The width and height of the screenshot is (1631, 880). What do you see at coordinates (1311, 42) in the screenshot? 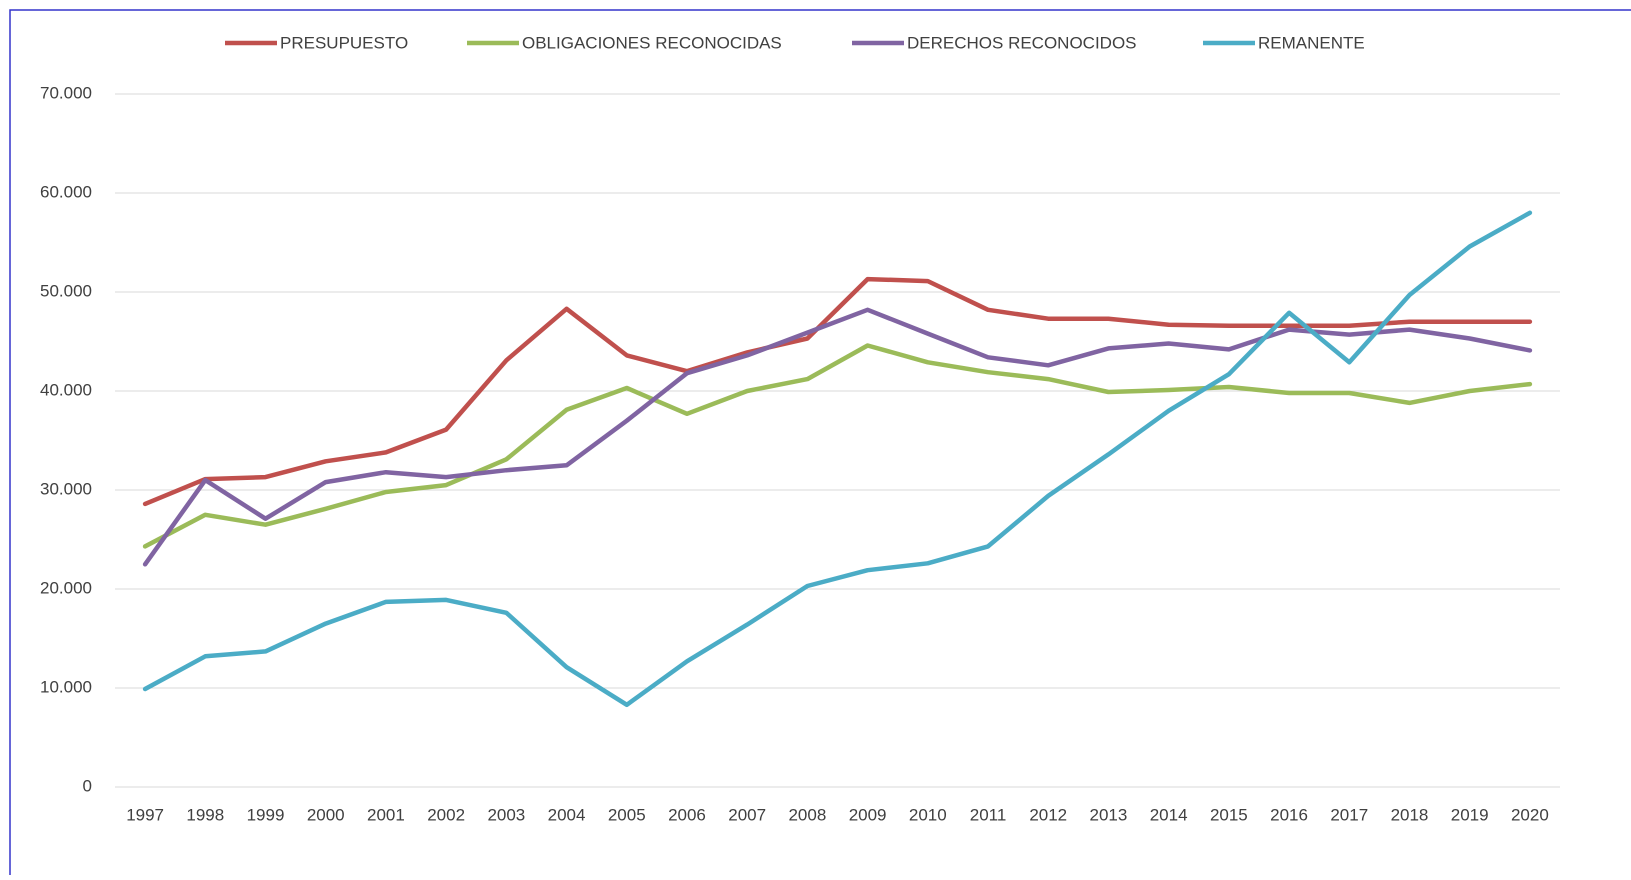
I see `legend-label: REMANENTE` at bounding box center [1311, 42].